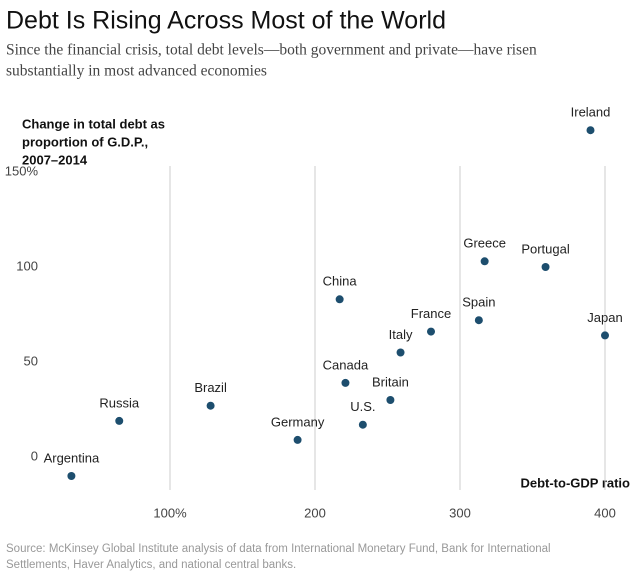 Image resolution: width=640 pixels, height=580 pixels. What do you see at coordinates (93, 123) in the screenshot?
I see `y-axis-title: Change in total debt as` at bounding box center [93, 123].